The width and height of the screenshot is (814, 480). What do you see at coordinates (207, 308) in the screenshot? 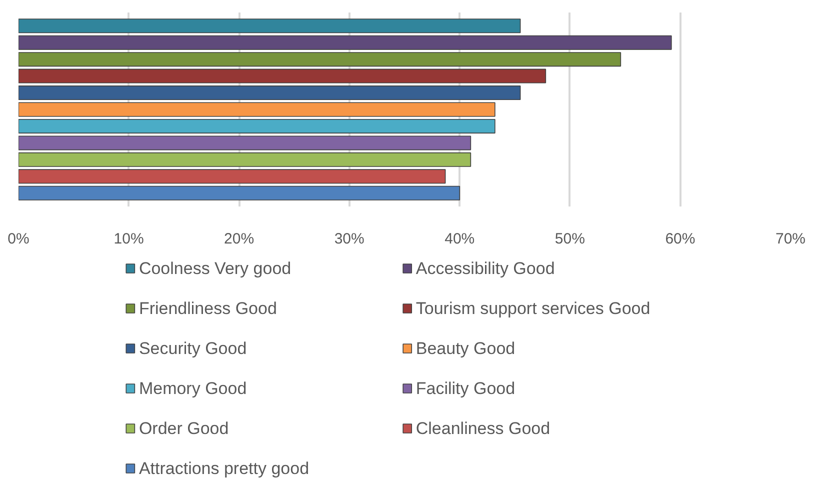
I see `legend-label: Friendliness Good` at bounding box center [207, 308].